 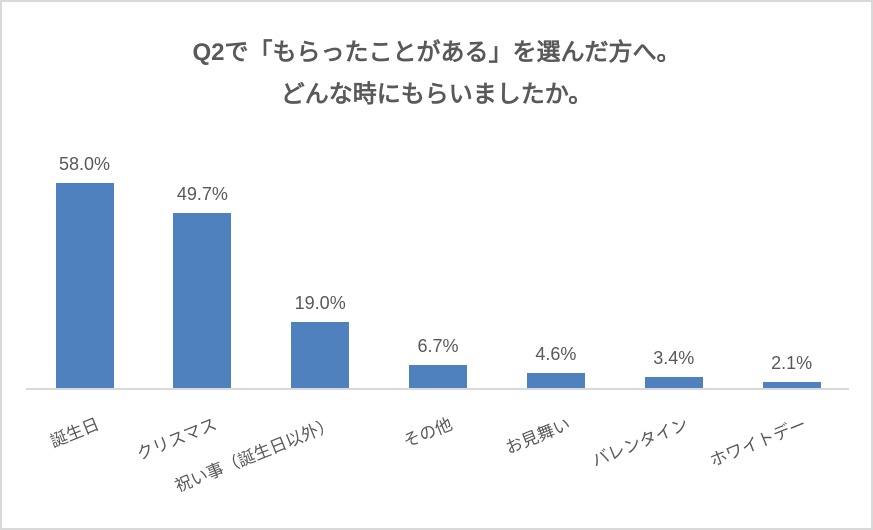 What do you see at coordinates (202, 194) in the screenshot?
I see `data-label-2: 49.7%` at bounding box center [202, 194].